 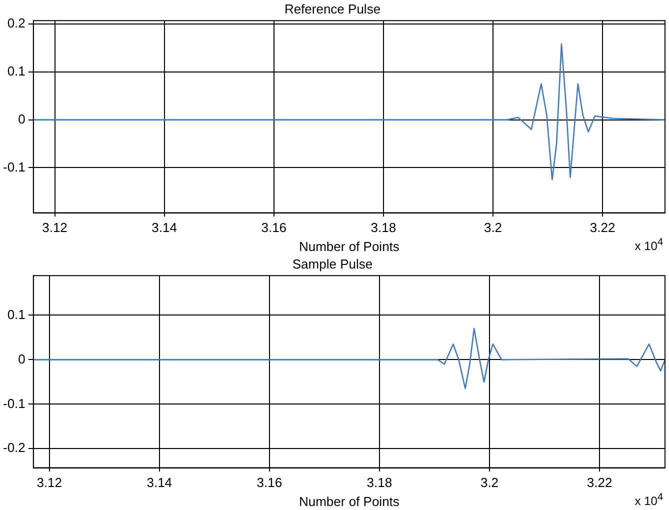 I want to click on chart-title: Reference Pulse, so click(x=332, y=8).